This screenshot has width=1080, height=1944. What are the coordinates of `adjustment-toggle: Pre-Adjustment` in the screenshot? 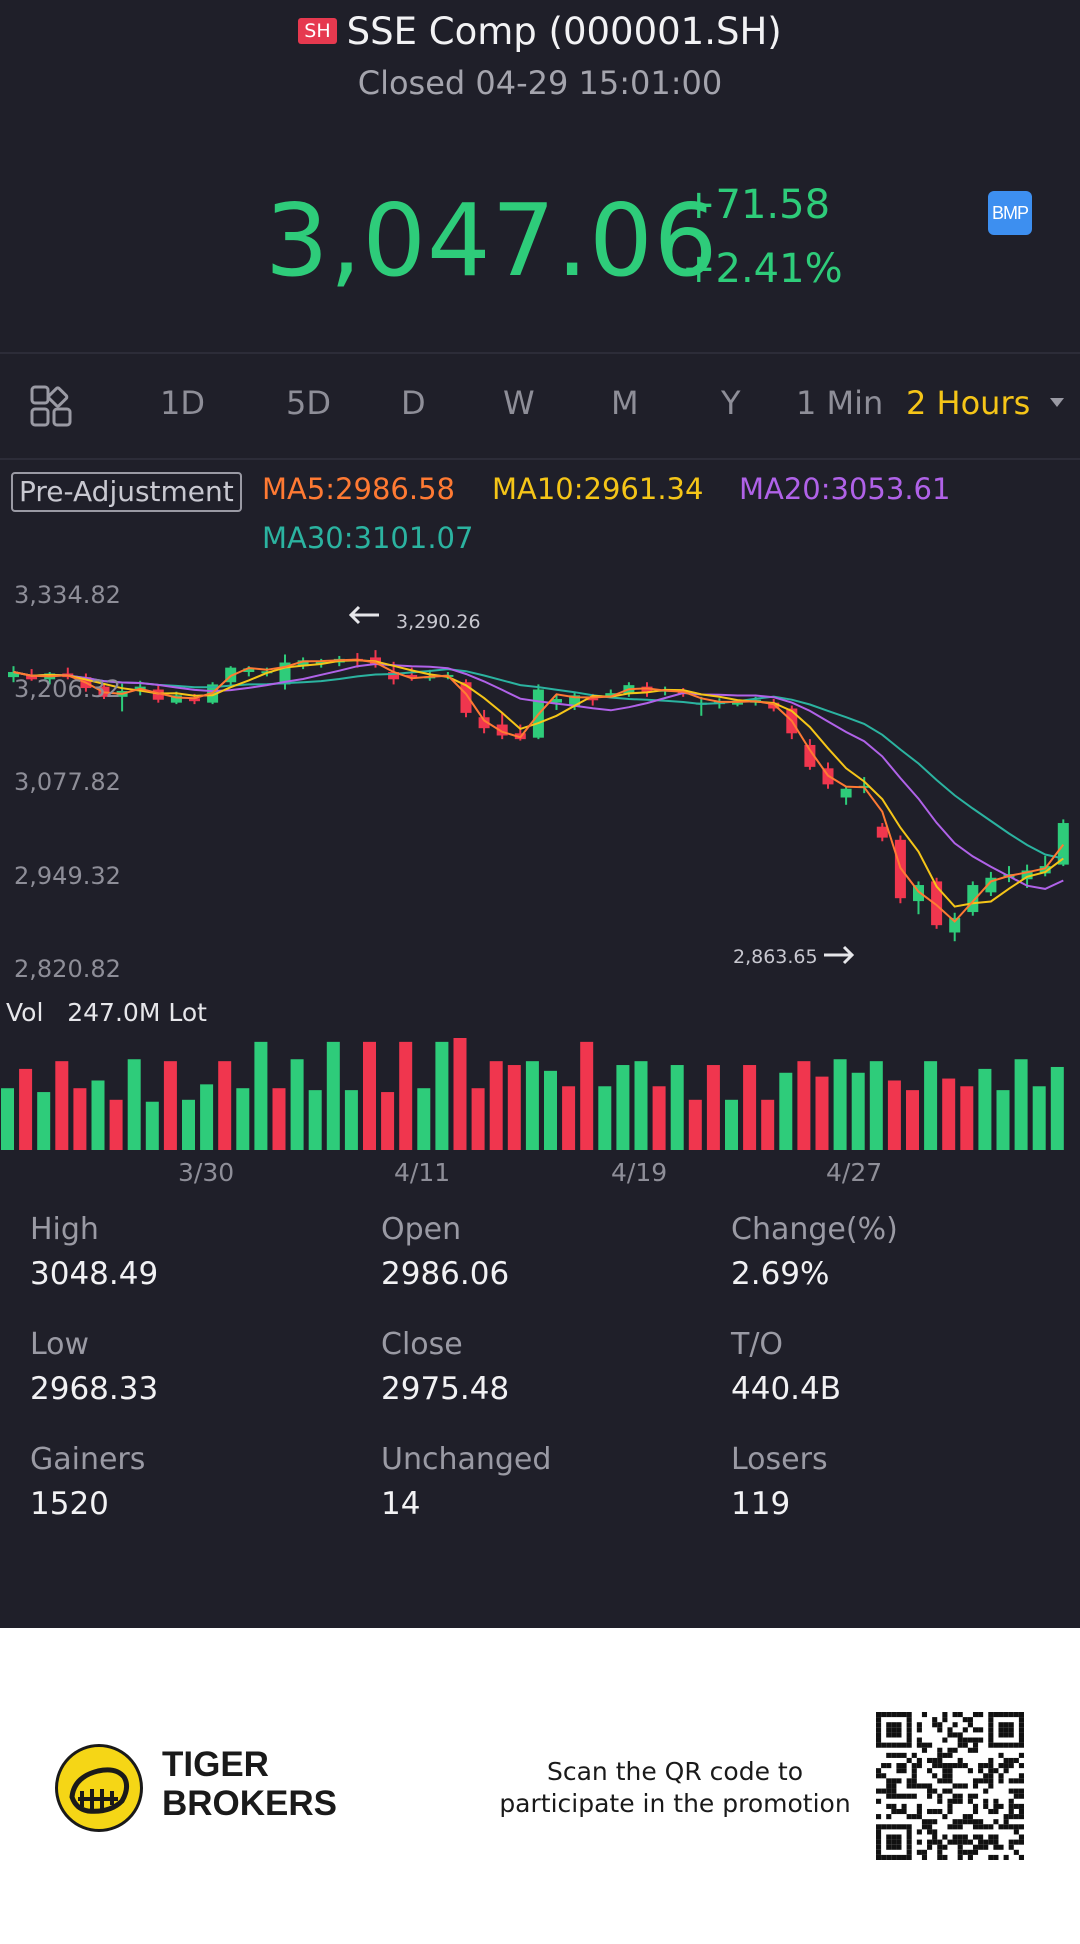 It's located at (126, 492).